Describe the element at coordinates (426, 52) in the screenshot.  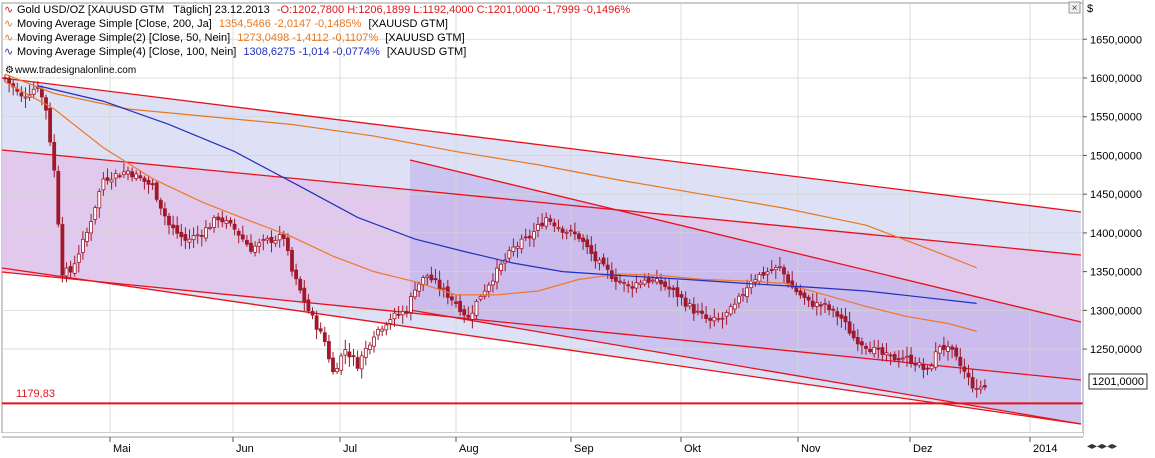
I see `legend-ma100-symbol: [XAUUSD GTM]` at that location.